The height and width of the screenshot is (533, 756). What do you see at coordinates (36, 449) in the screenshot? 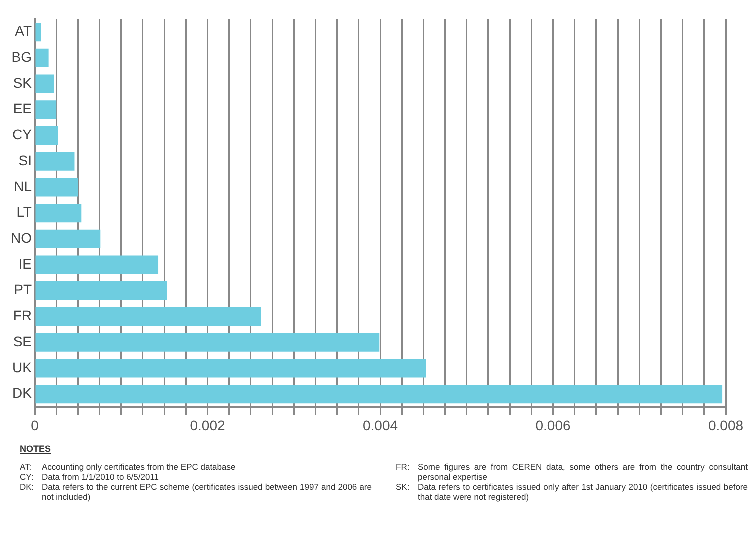
I see `text: NOTES` at bounding box center [36, 449].